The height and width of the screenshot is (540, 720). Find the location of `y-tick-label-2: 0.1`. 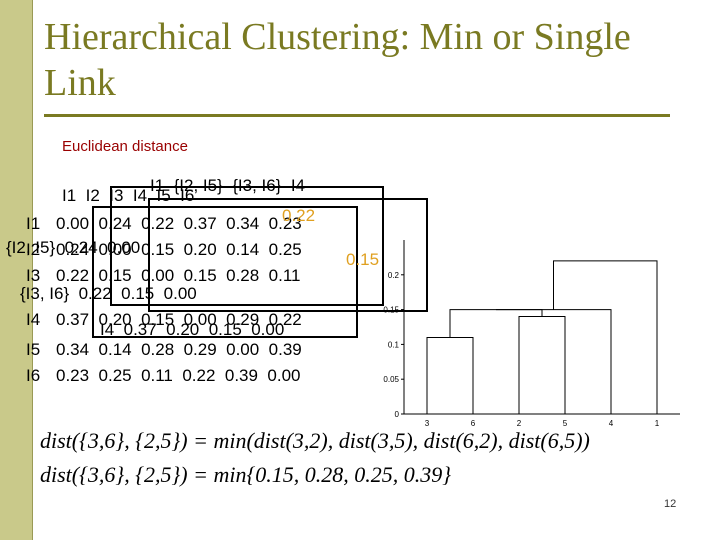

y-tick-label-2: 0.1 is located at coordinates (394, 344).